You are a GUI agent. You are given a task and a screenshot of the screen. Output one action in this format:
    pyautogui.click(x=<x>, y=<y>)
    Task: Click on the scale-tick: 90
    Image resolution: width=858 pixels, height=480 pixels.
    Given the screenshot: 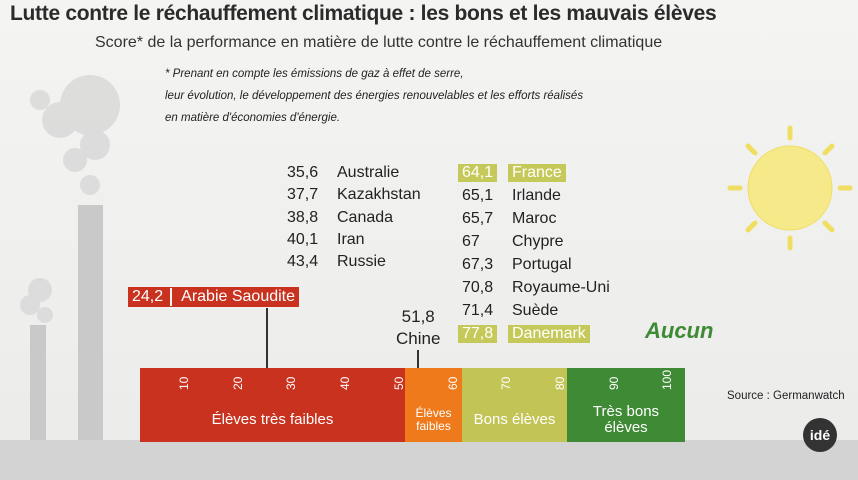 What is the action you would take?
    pyautogui.click(x=613, y=383)
    